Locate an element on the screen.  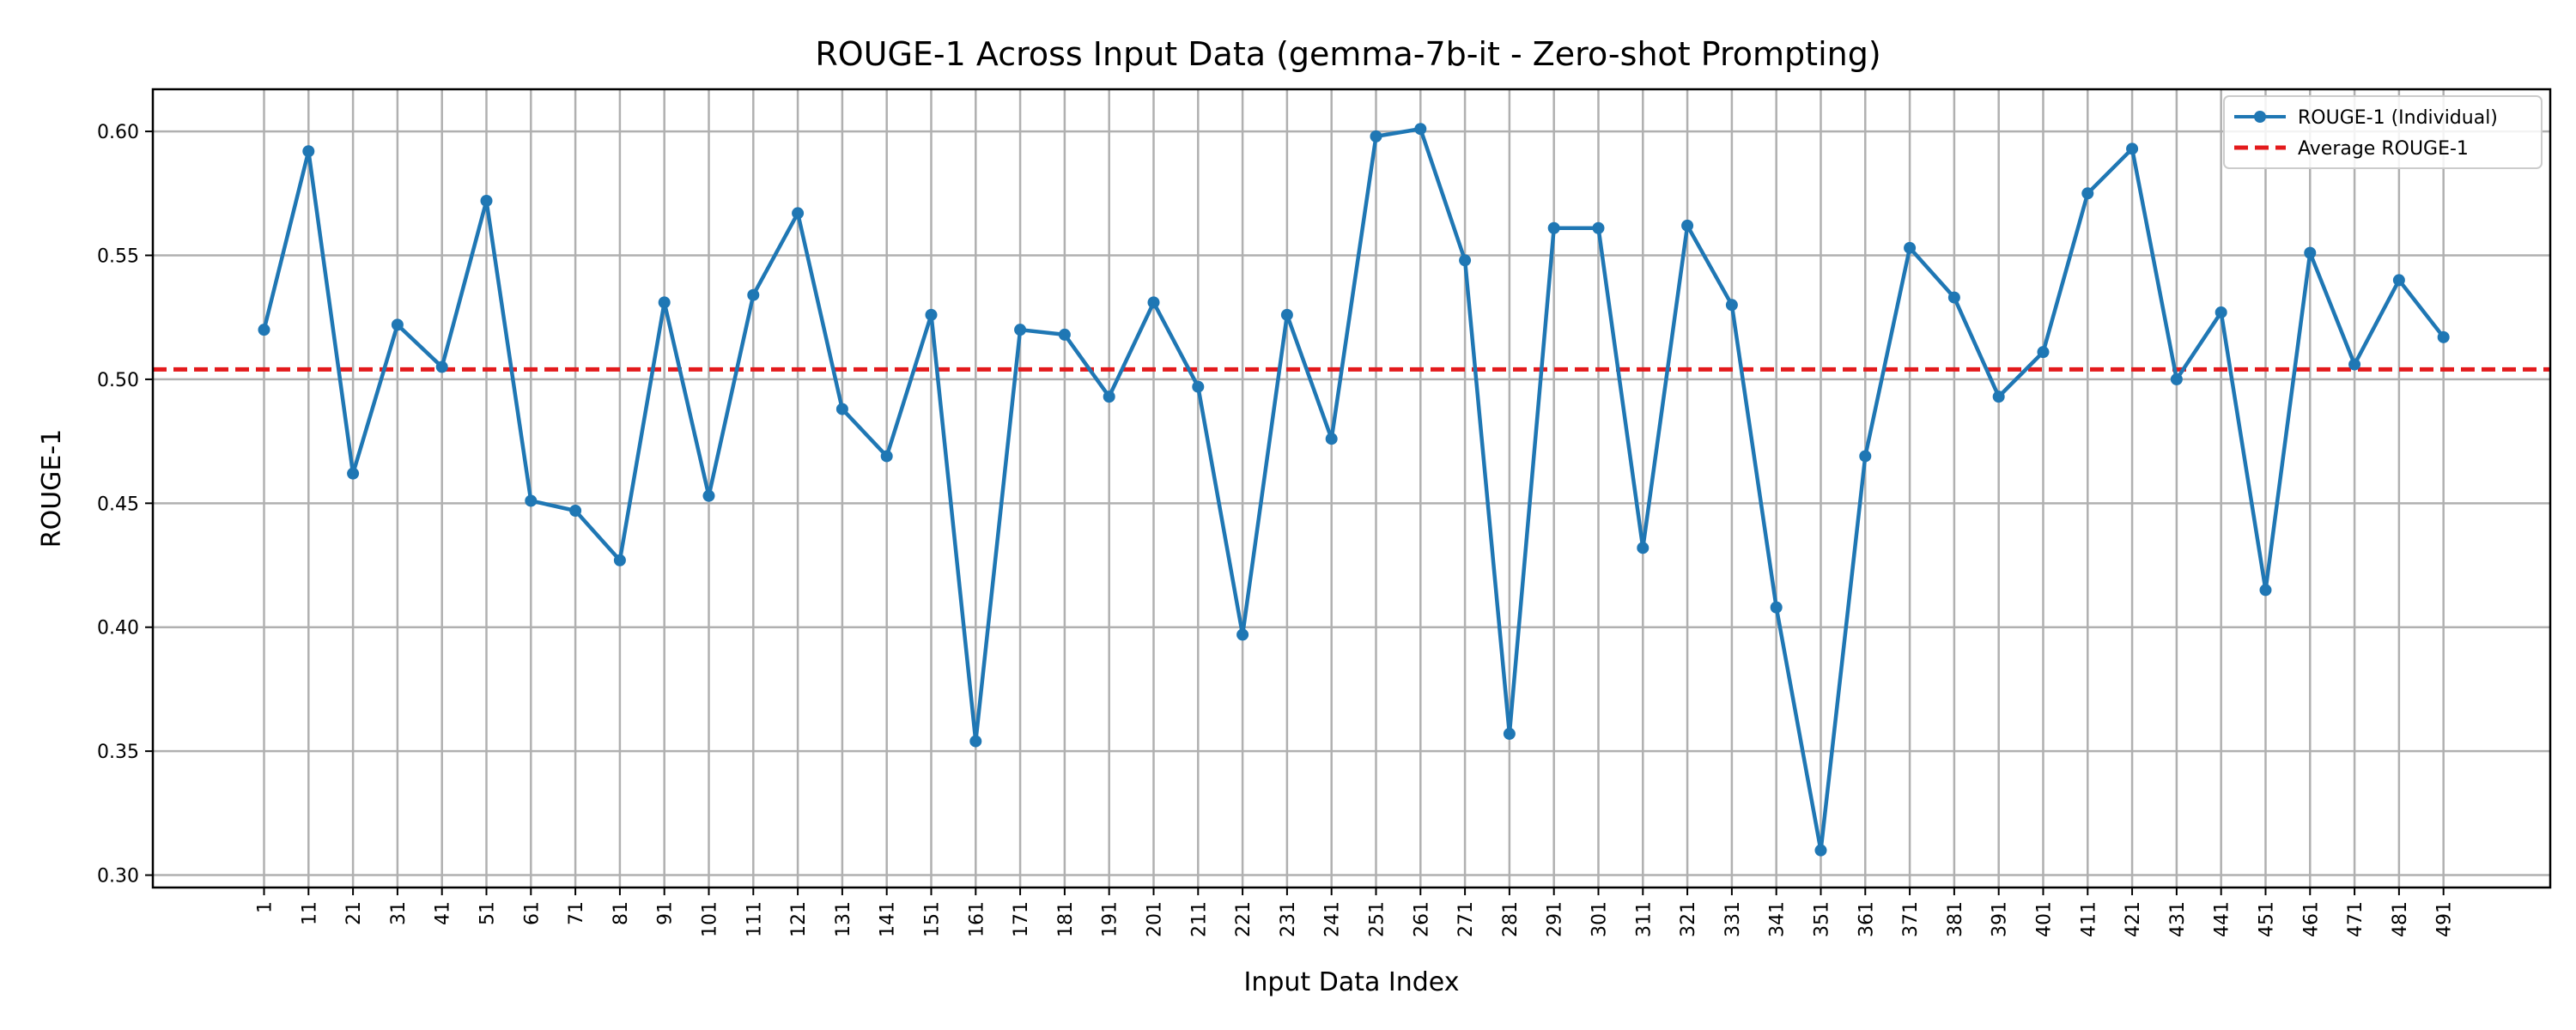
x-tick-label: 1 is located at coordinates (265, 907).